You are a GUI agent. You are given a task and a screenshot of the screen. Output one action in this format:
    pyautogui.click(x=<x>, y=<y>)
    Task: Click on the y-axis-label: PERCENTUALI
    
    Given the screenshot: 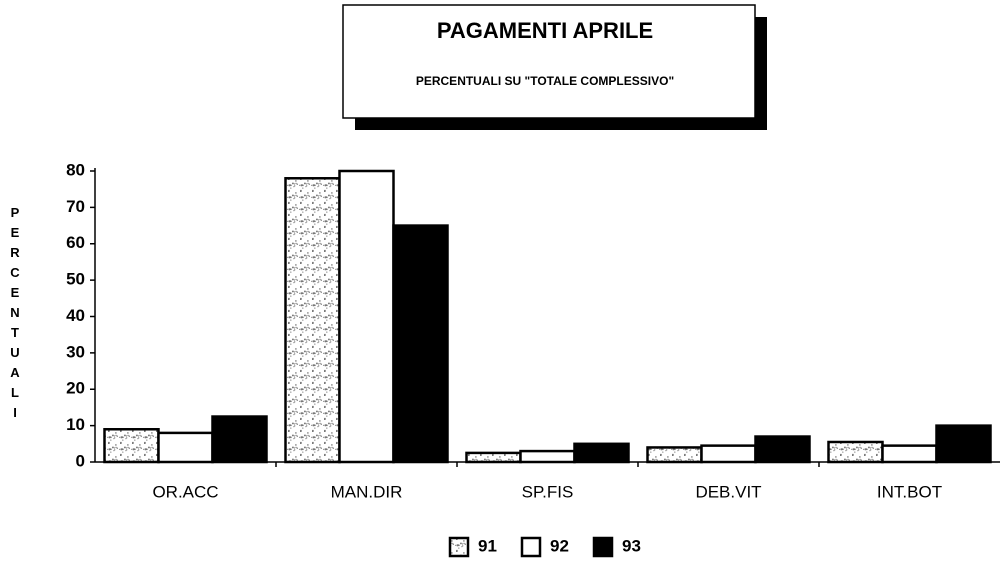 What is the action you would take?
    pyautogui.click(x=15, y=315)
    